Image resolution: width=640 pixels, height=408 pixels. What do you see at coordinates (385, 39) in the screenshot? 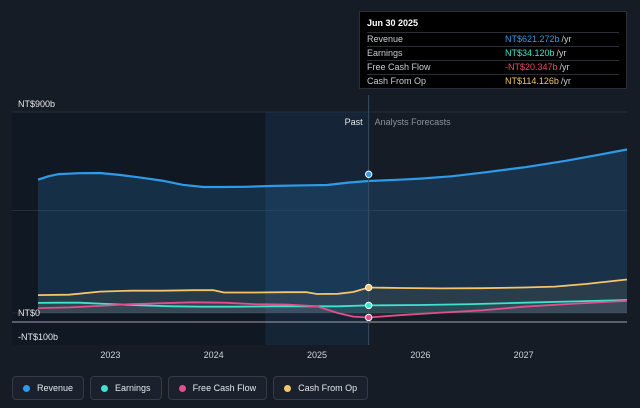
I see `tooltip-label: Revenue` at bounding box center [385, 39].